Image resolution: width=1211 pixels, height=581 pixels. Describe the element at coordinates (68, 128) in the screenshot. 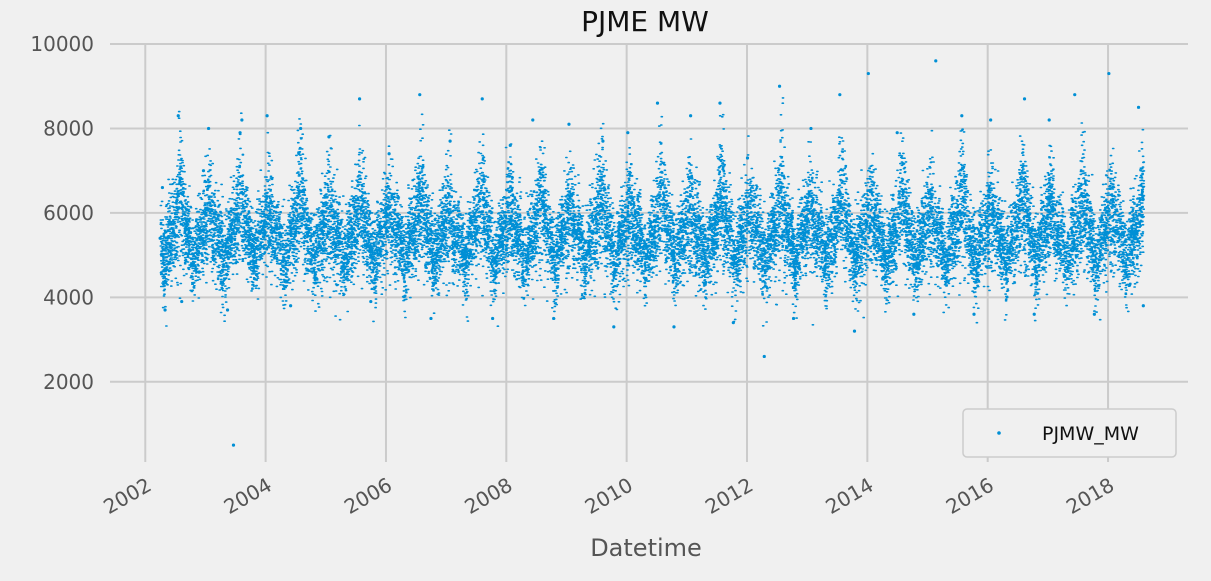

I see `y-tick-label: 8000` at that location.